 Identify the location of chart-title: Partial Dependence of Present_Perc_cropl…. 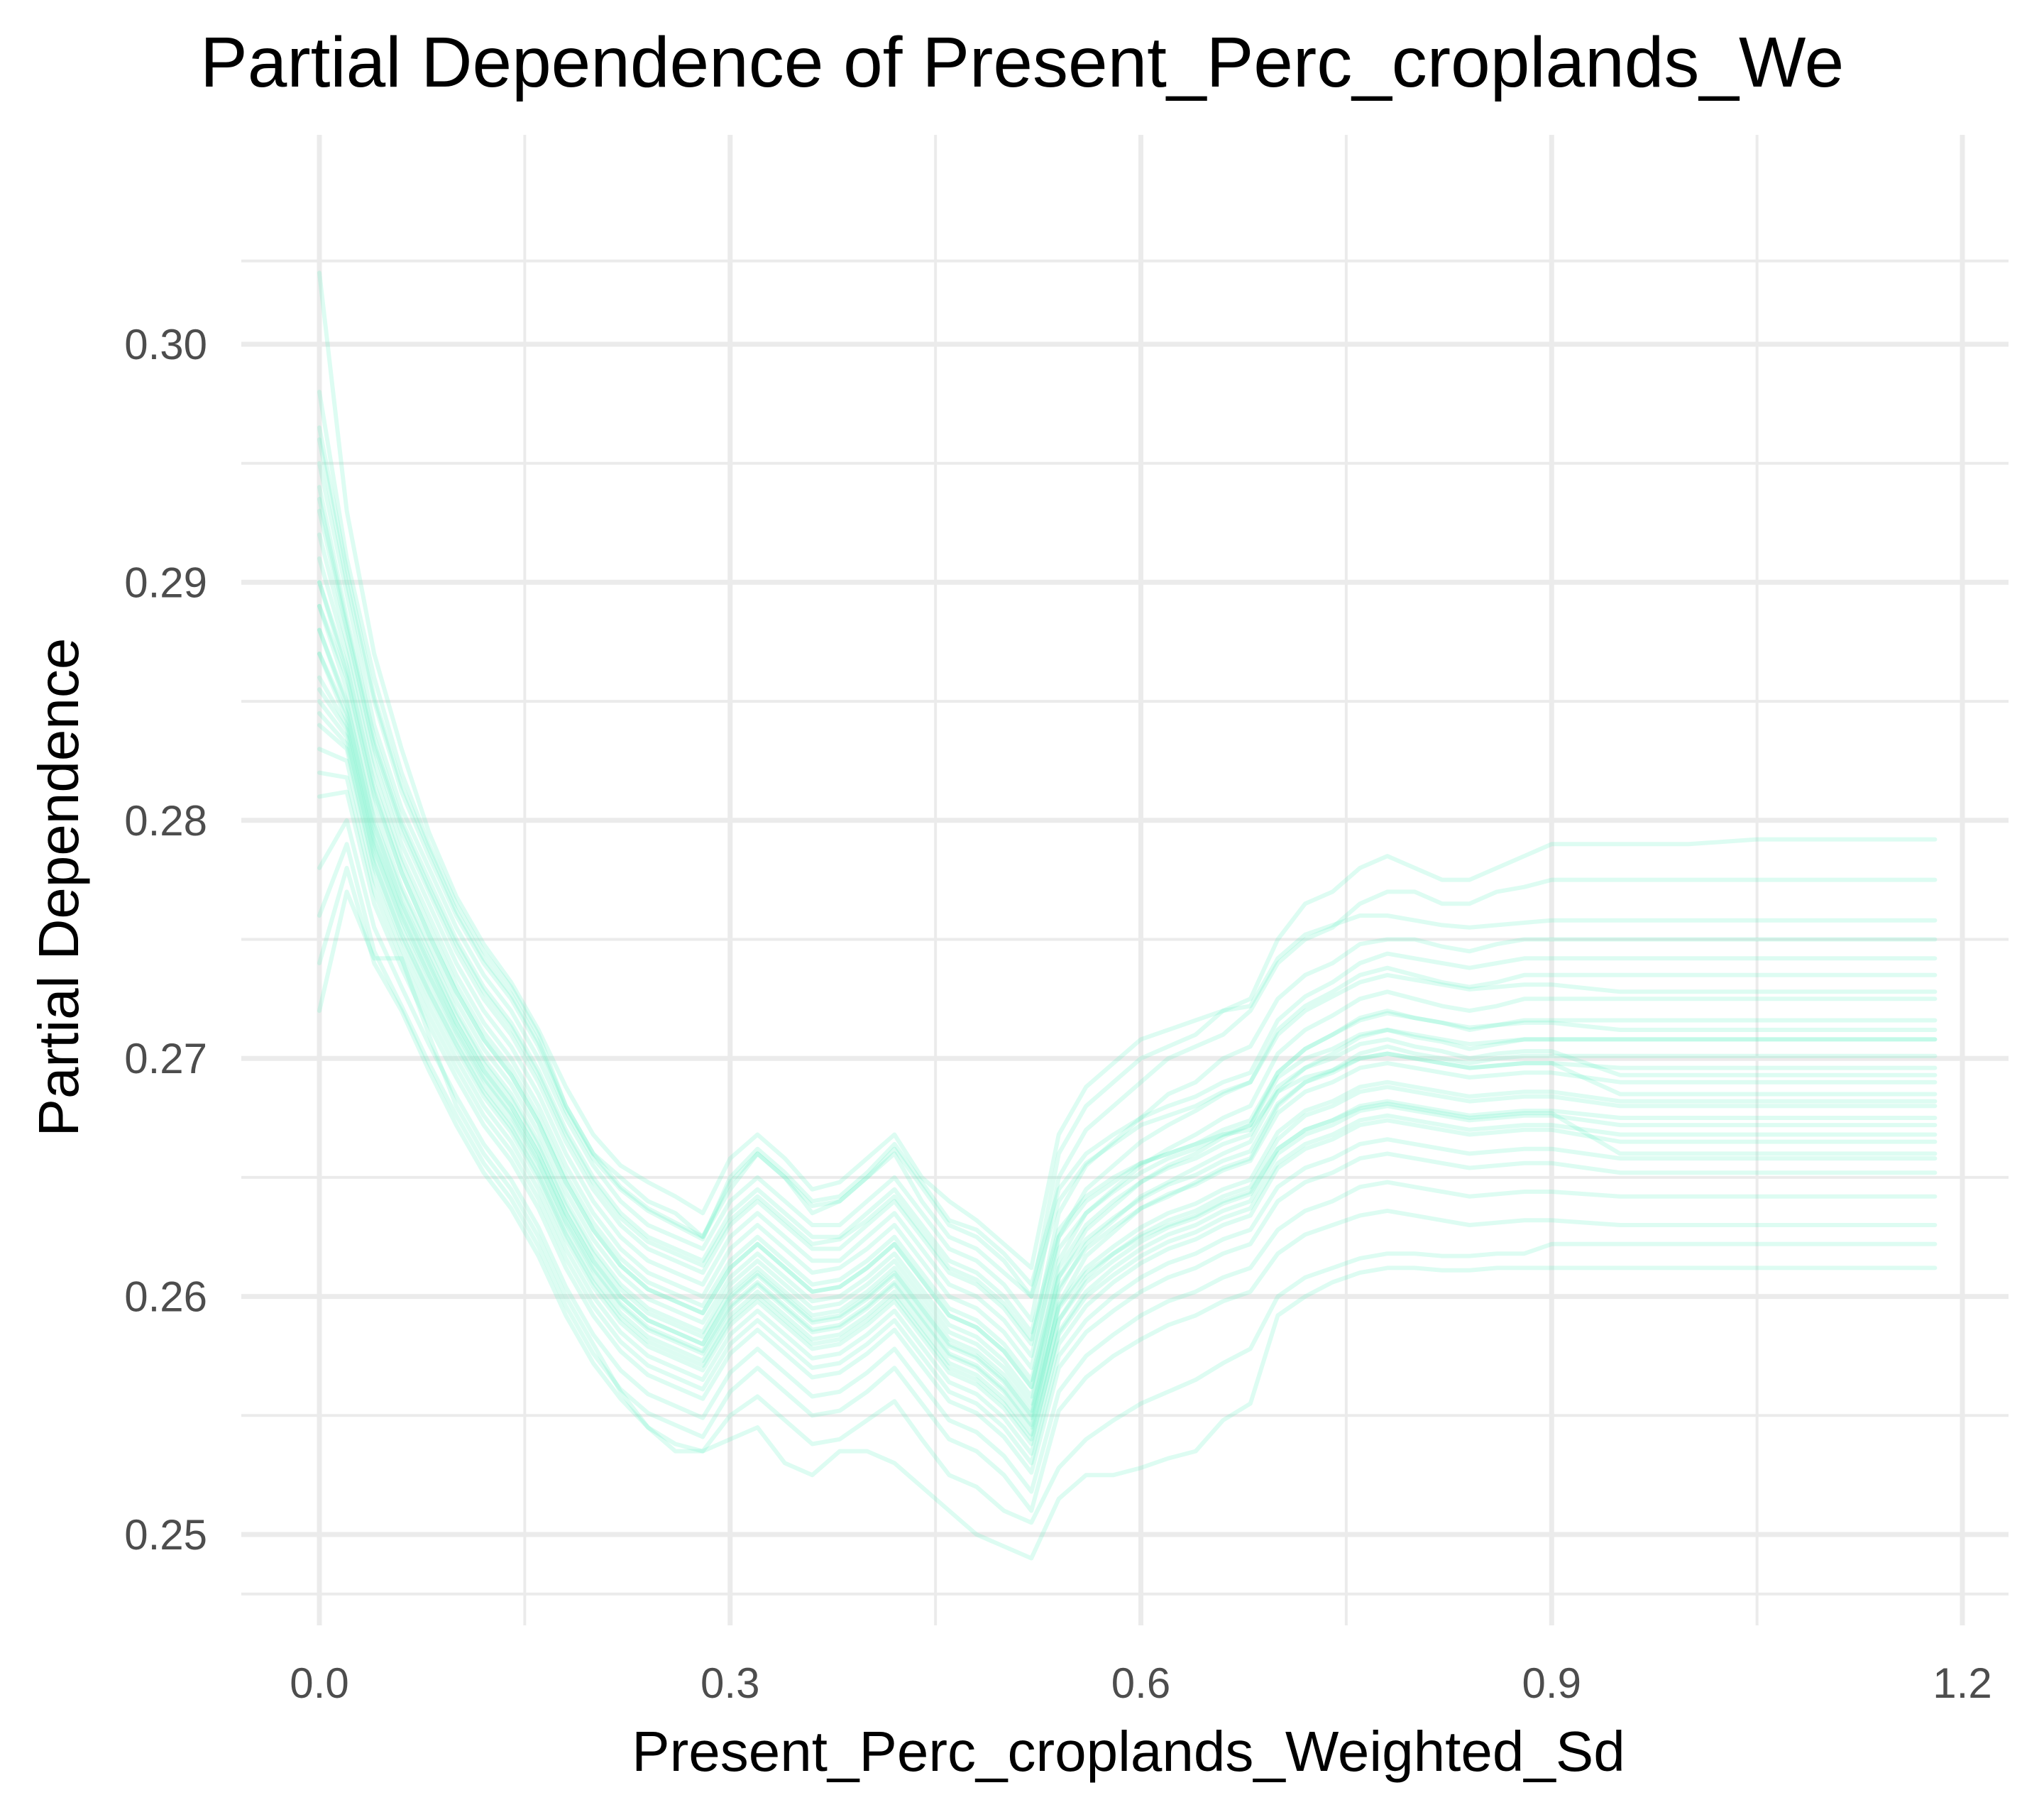
(1022, 62).